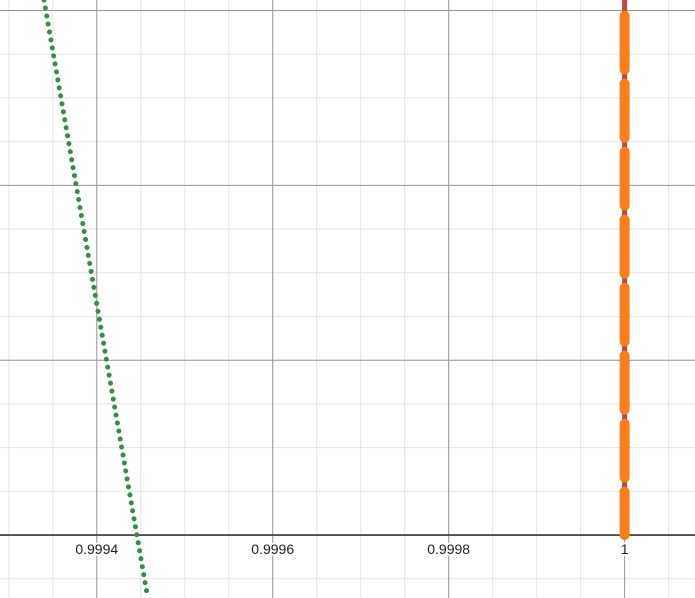  I want to click on x-tick-label: 0.9994, so click(96, 549).